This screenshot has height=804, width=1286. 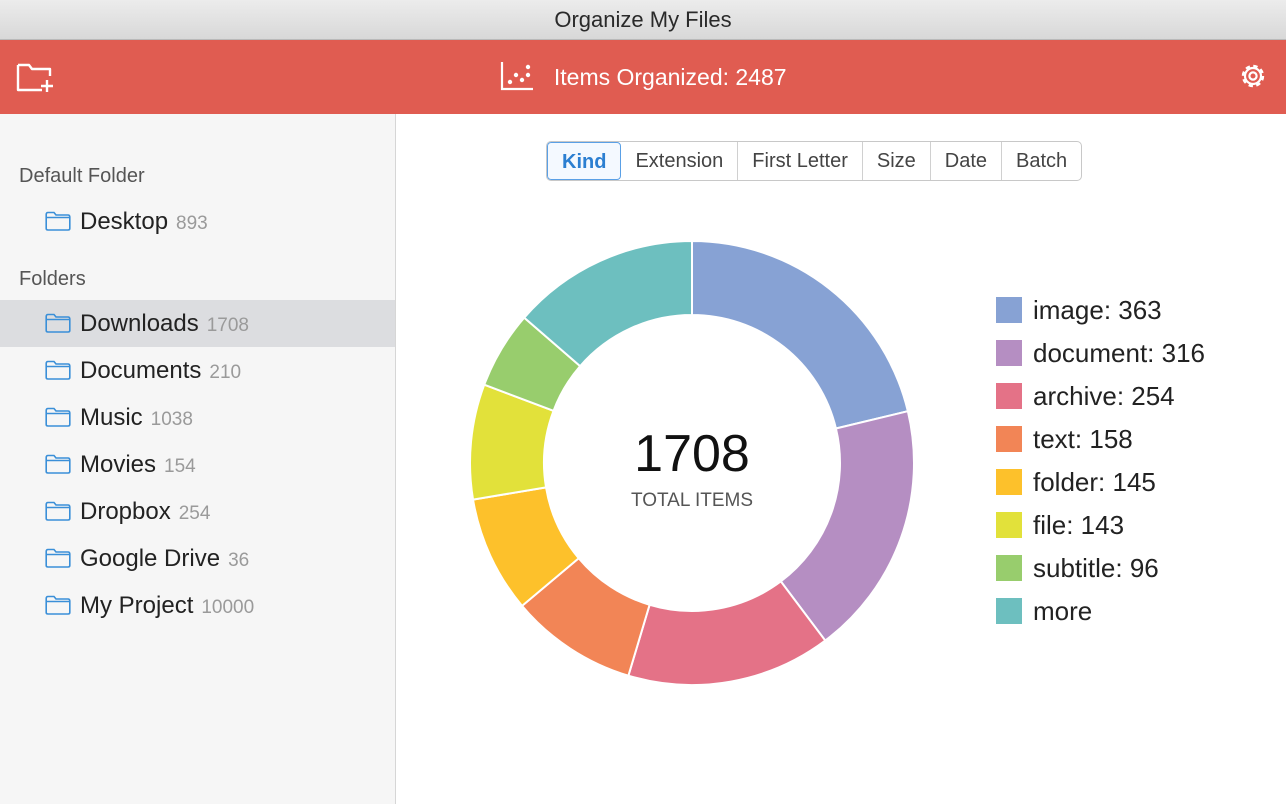 I want to click on tab-batch: Batch, so click(x=1042, y=161).